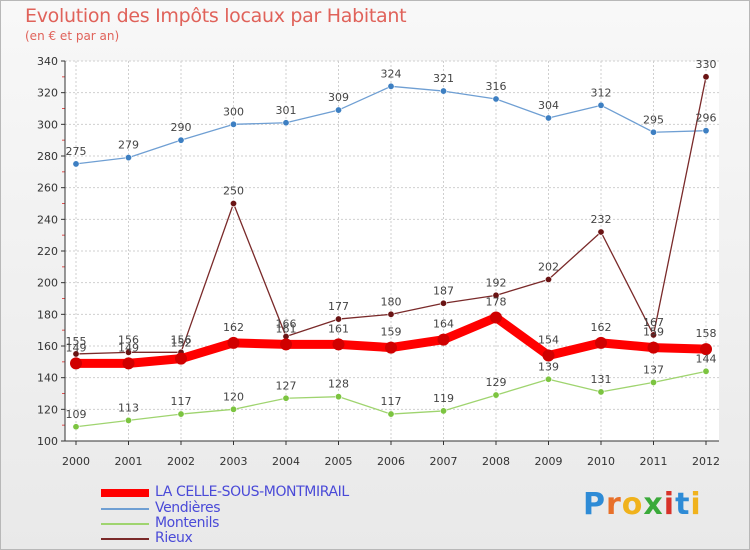 This screenshot has height=550, width=750. I want to click on x-tick-label: 2010, so click(601, 461).